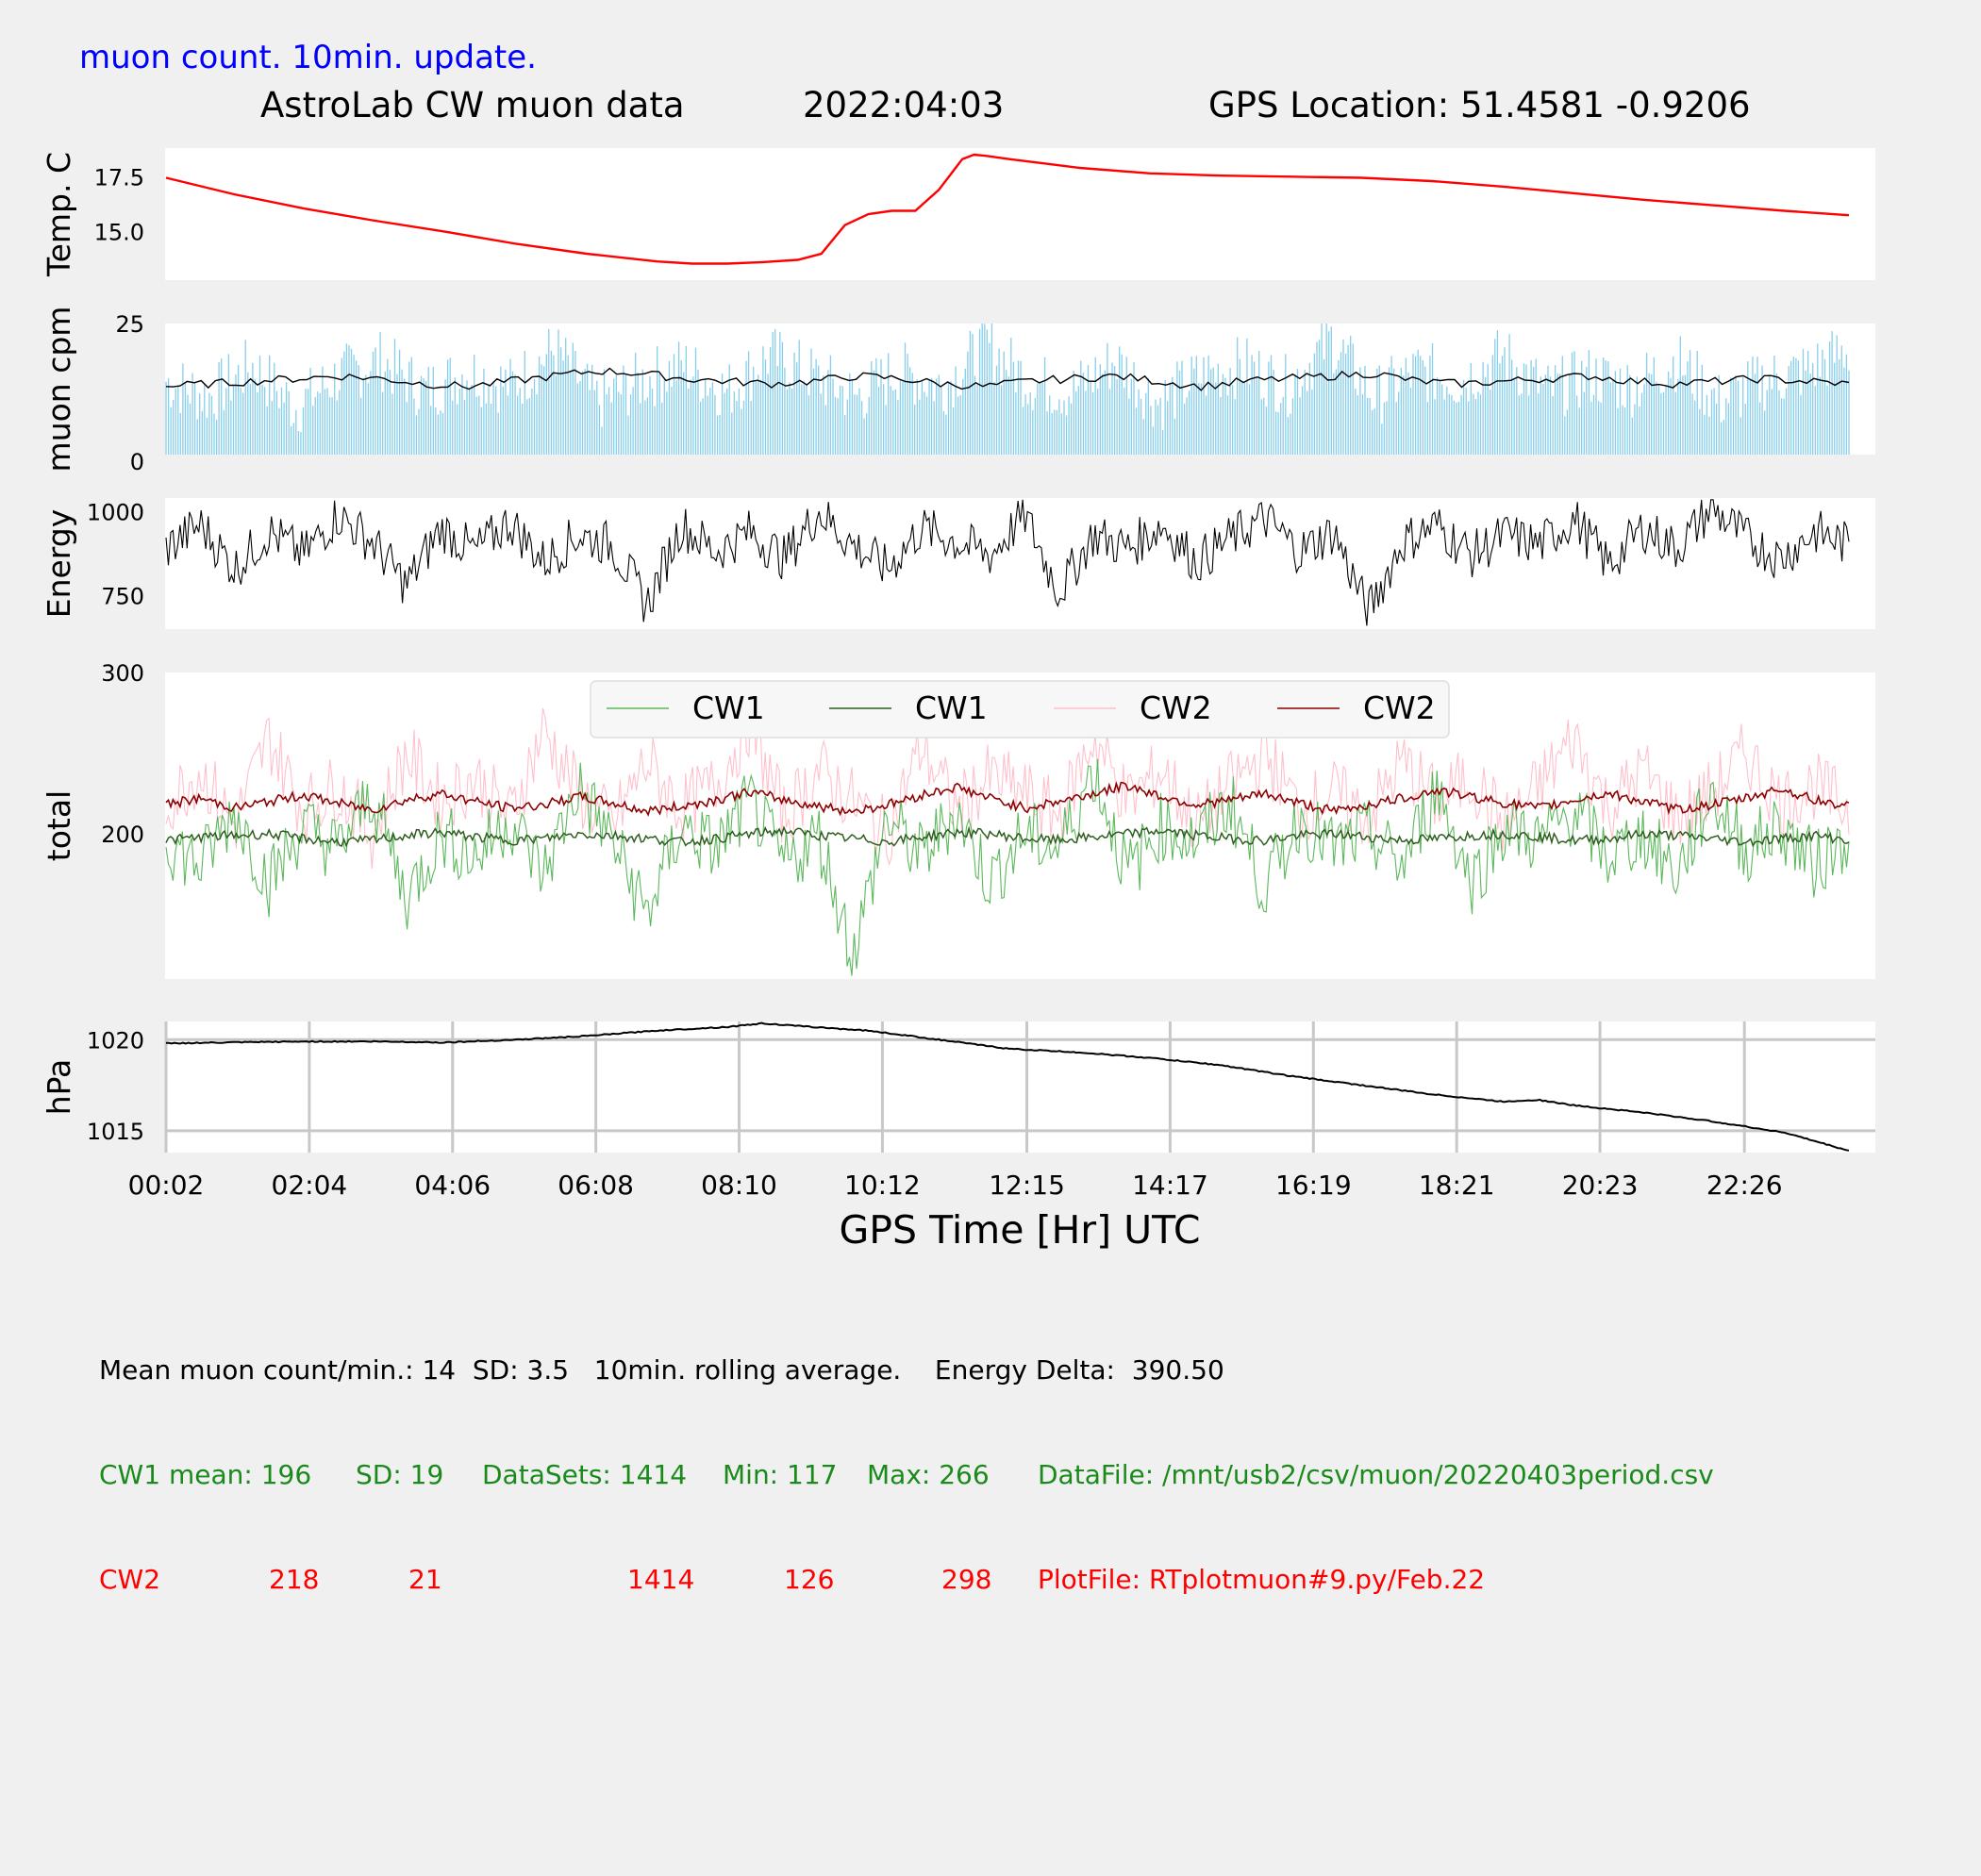 This screenshot has width=1981, height=1876. Describe the element at coordinates (122, 835) in the screenshot. I see `total-ytick: 200` at that location.